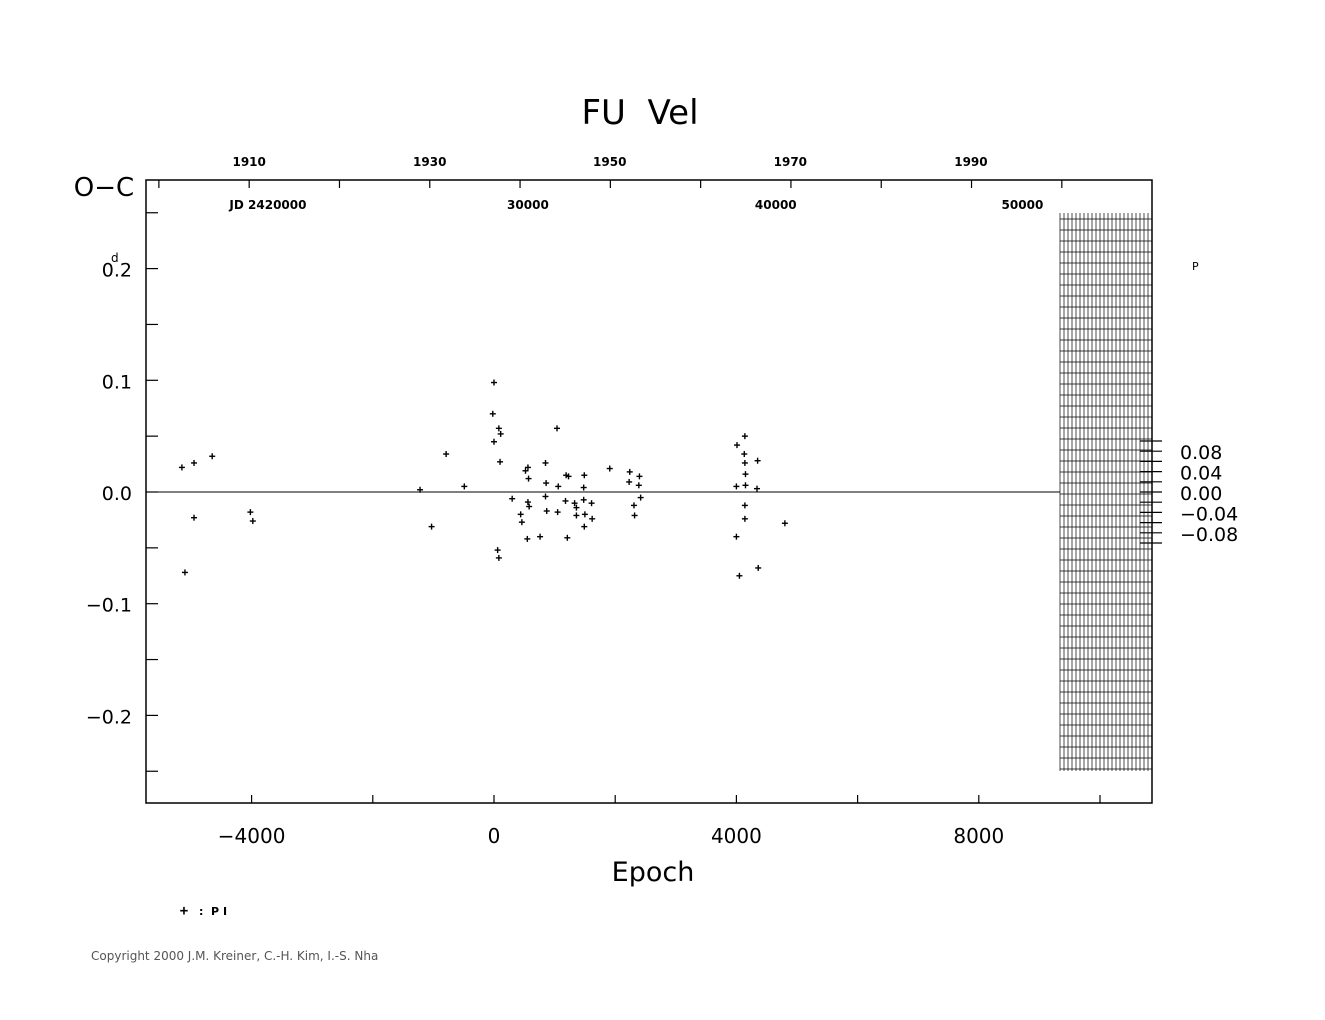  What do you see at coordinates (528, 205) in the screenshot?
I see `jd-label: 30000` at bounding box center [528, 205].